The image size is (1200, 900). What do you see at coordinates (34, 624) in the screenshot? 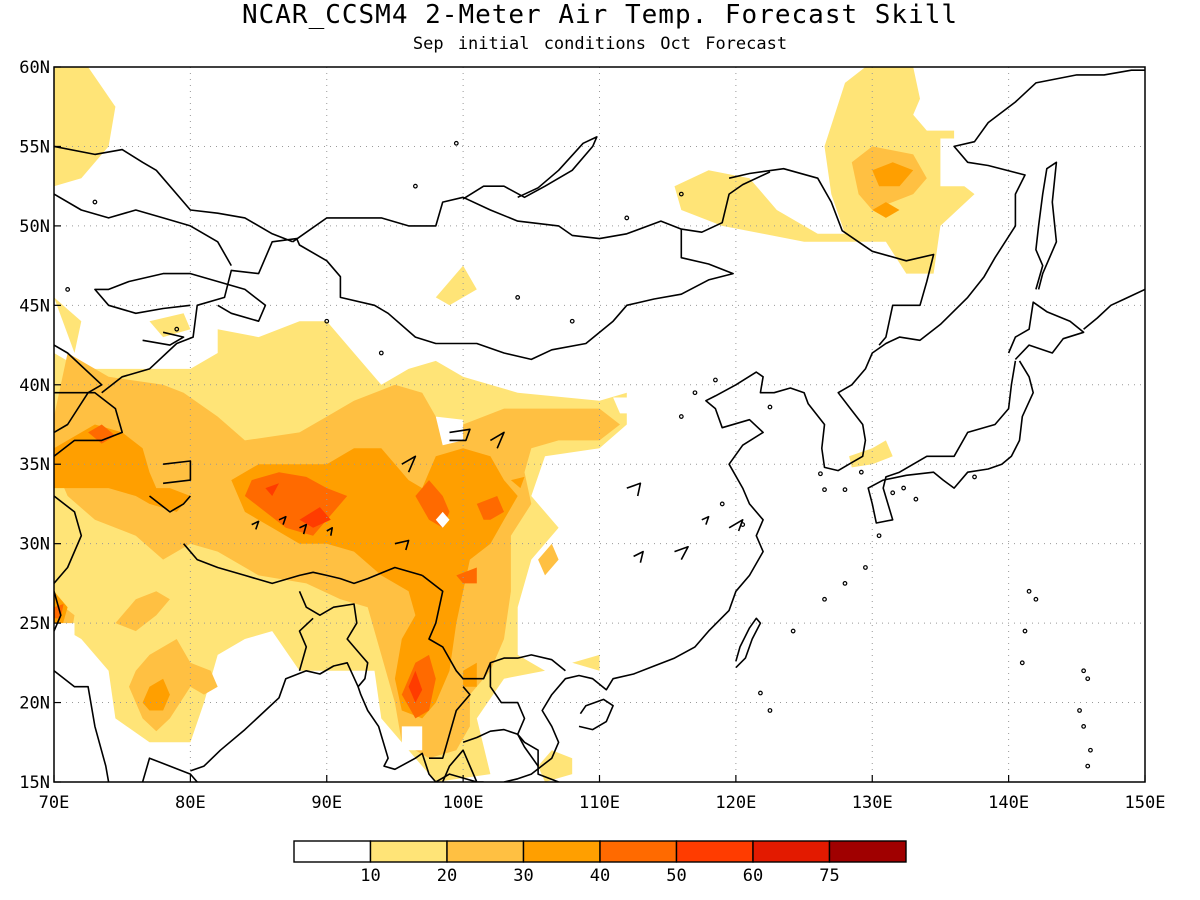
I see `lat-tick-label: 25N` at bounding box center [34, 624].